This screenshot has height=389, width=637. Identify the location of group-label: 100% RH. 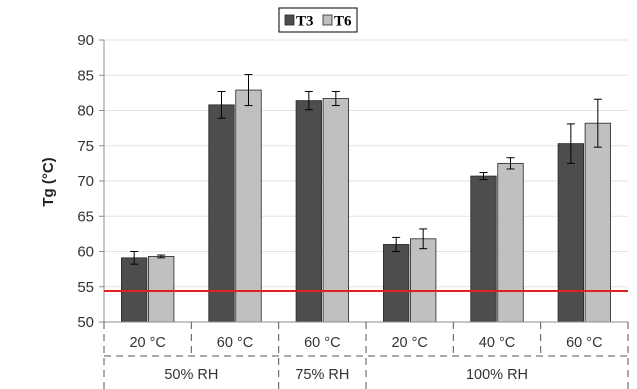
(497, 375).